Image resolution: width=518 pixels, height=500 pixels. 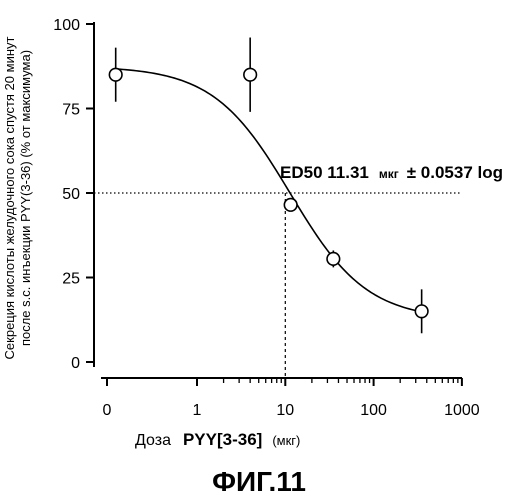 What do you see at coordinates (455, 172) in the screenshot?
I see `ed50-annotation-tail: ± 0.0537 log` at bounding box center [455, 172].